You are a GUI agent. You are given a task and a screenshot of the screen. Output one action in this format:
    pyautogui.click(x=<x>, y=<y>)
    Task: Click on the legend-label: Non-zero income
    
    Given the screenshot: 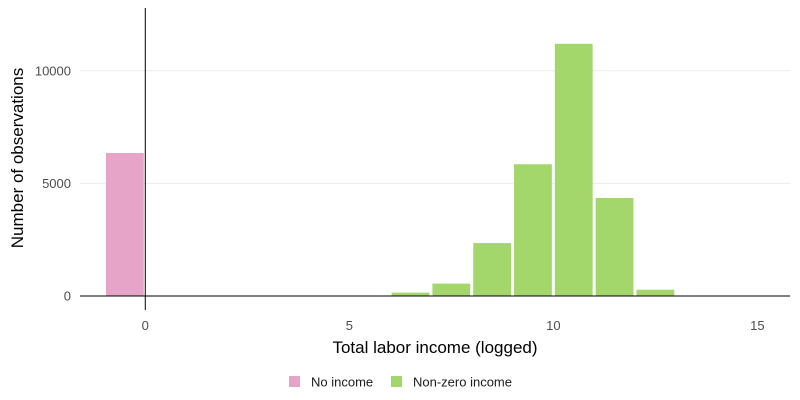 What is the action you would take?
    pyautogui.click(x=462, y=382)
    